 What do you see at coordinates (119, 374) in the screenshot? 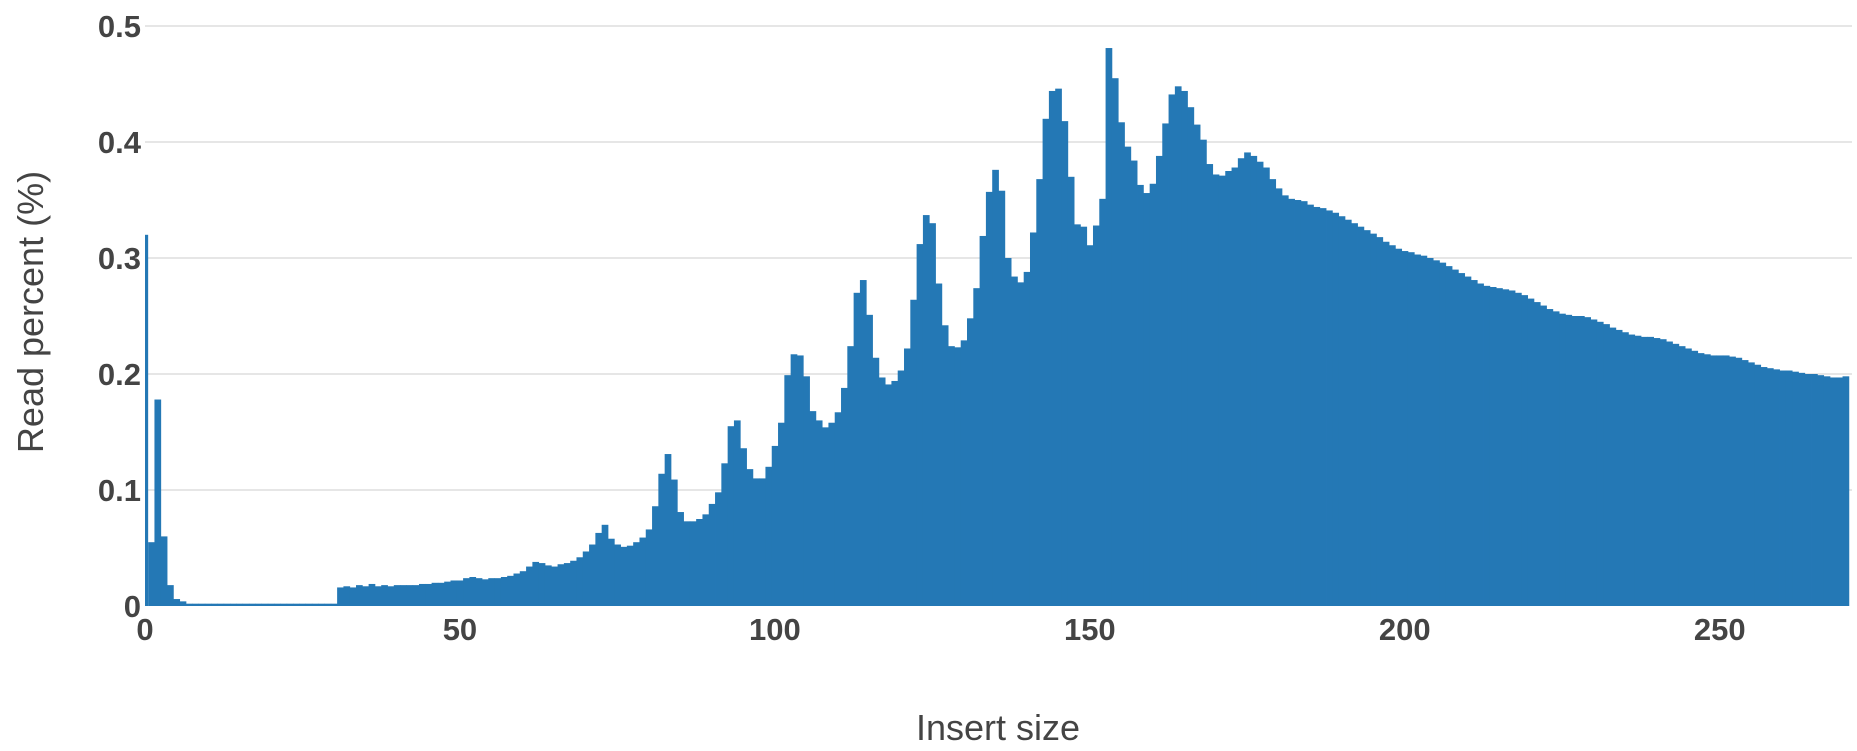
I see `y-tick-label: 0.2` at bounding box center [119, 374].